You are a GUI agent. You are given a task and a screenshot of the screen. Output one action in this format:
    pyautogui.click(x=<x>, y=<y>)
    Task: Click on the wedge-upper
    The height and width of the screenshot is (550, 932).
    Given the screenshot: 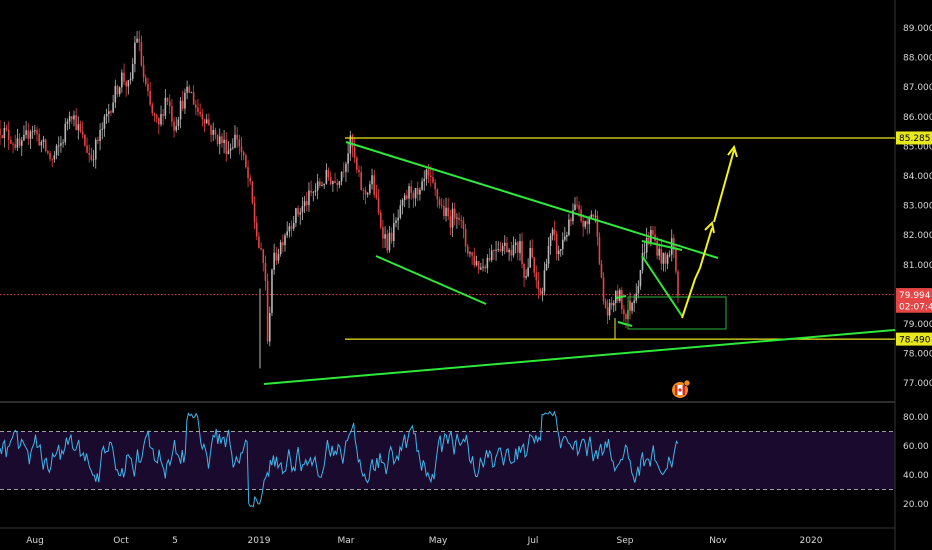 What is the action you would take?
    pyautogui.click(x=662, y=245)
    